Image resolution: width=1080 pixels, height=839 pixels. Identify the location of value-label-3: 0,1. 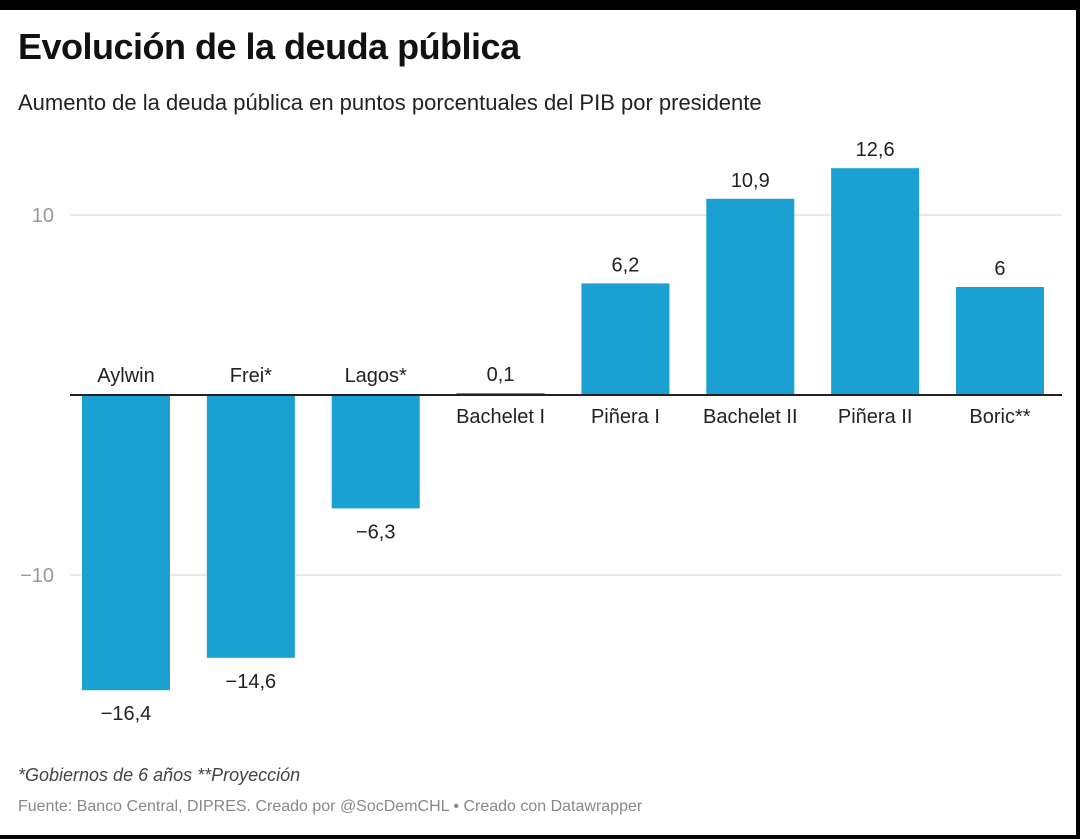
(501, 375).